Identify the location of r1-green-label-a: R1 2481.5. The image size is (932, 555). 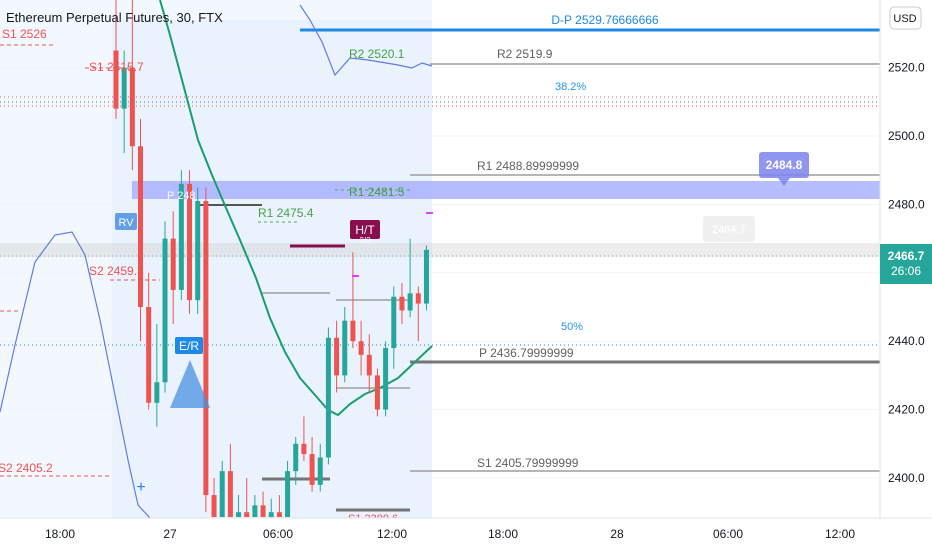
(377, 192).